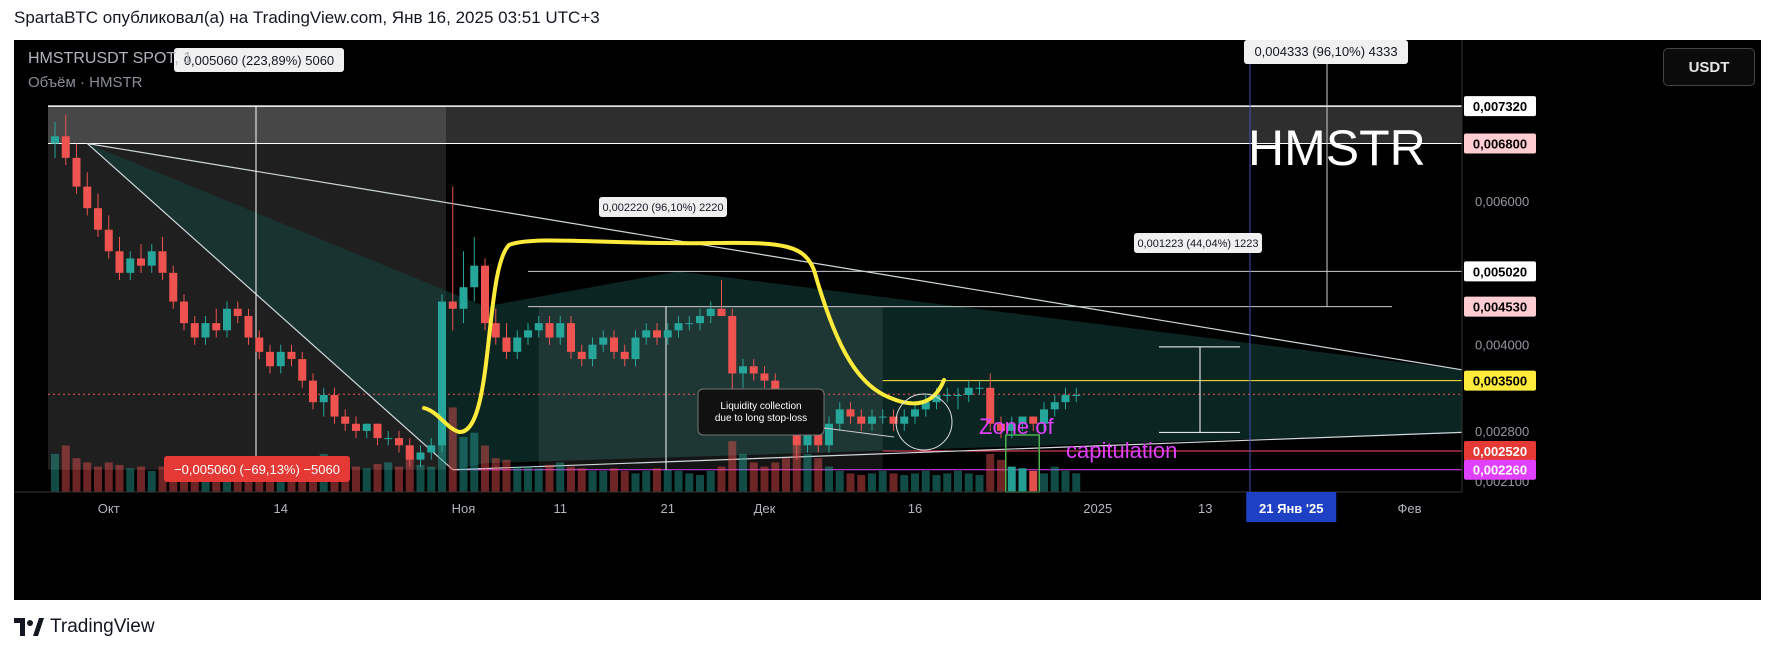 Image resolution: width=1774 pixels, height=652 pixels. Describe the element at coordinates (1205, 508) in the screenshot. I see `time-tick: 13` at that location.